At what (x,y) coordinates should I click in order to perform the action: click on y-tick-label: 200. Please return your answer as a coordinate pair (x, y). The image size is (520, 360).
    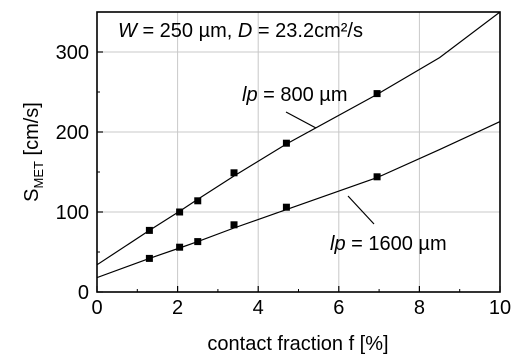
    Looking at the image, I should click on (72, 133).